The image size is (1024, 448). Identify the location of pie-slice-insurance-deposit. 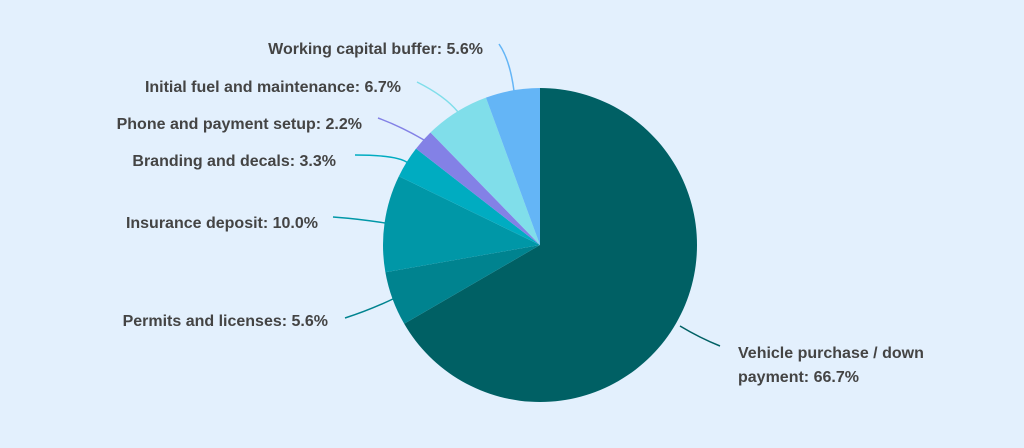
(461, 224).